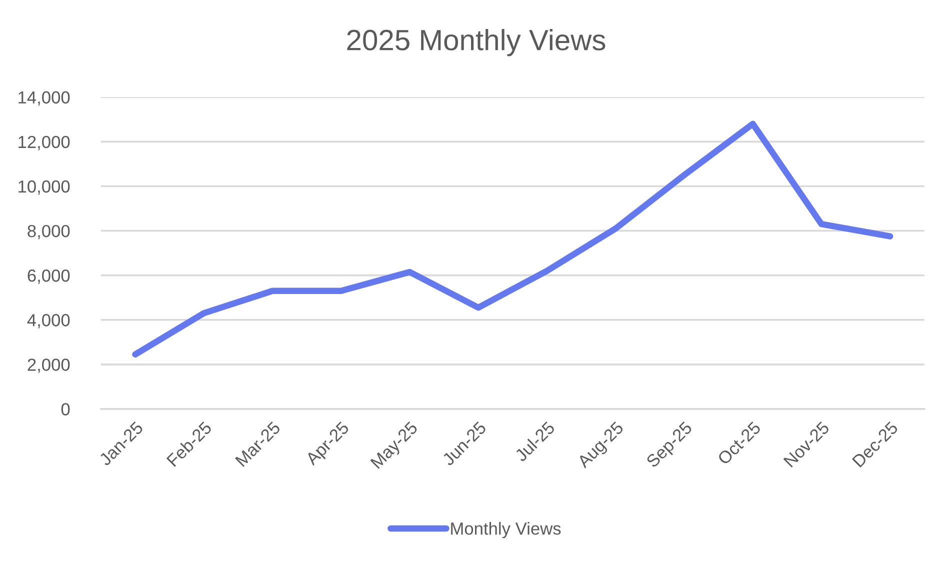 The height and width of the screenshot is (568, 952). What do you see at coordinates (49, 232) in the screenshot?
I see `y-tick-label: 8,000` at bounding box center [49, 232].